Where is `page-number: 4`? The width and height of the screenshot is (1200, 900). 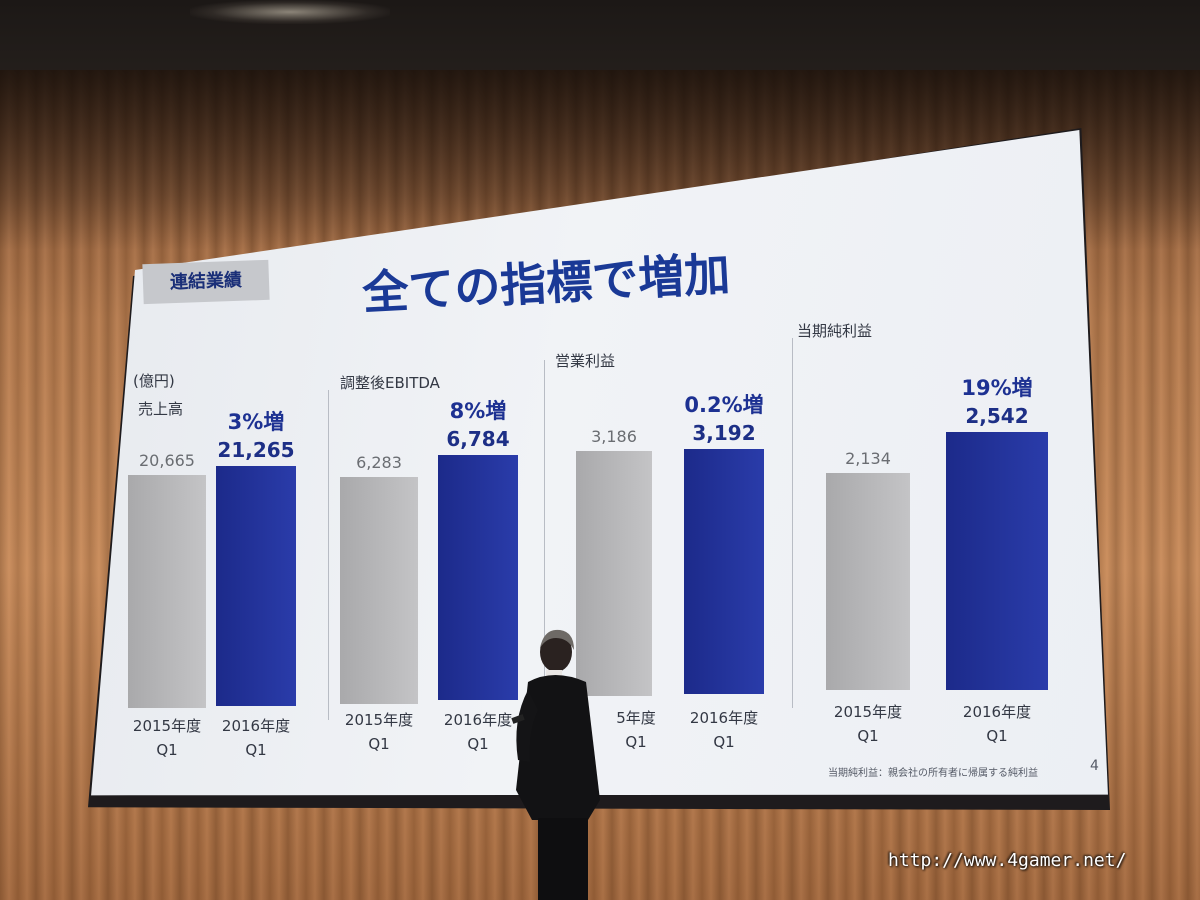
page-number: 4 is located at coordinates (1094, 766).